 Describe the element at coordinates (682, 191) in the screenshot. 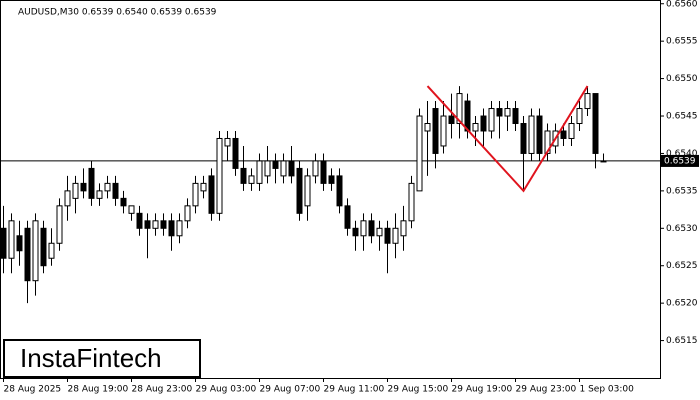

I see `y-tick-label: 0.6535` at that location.